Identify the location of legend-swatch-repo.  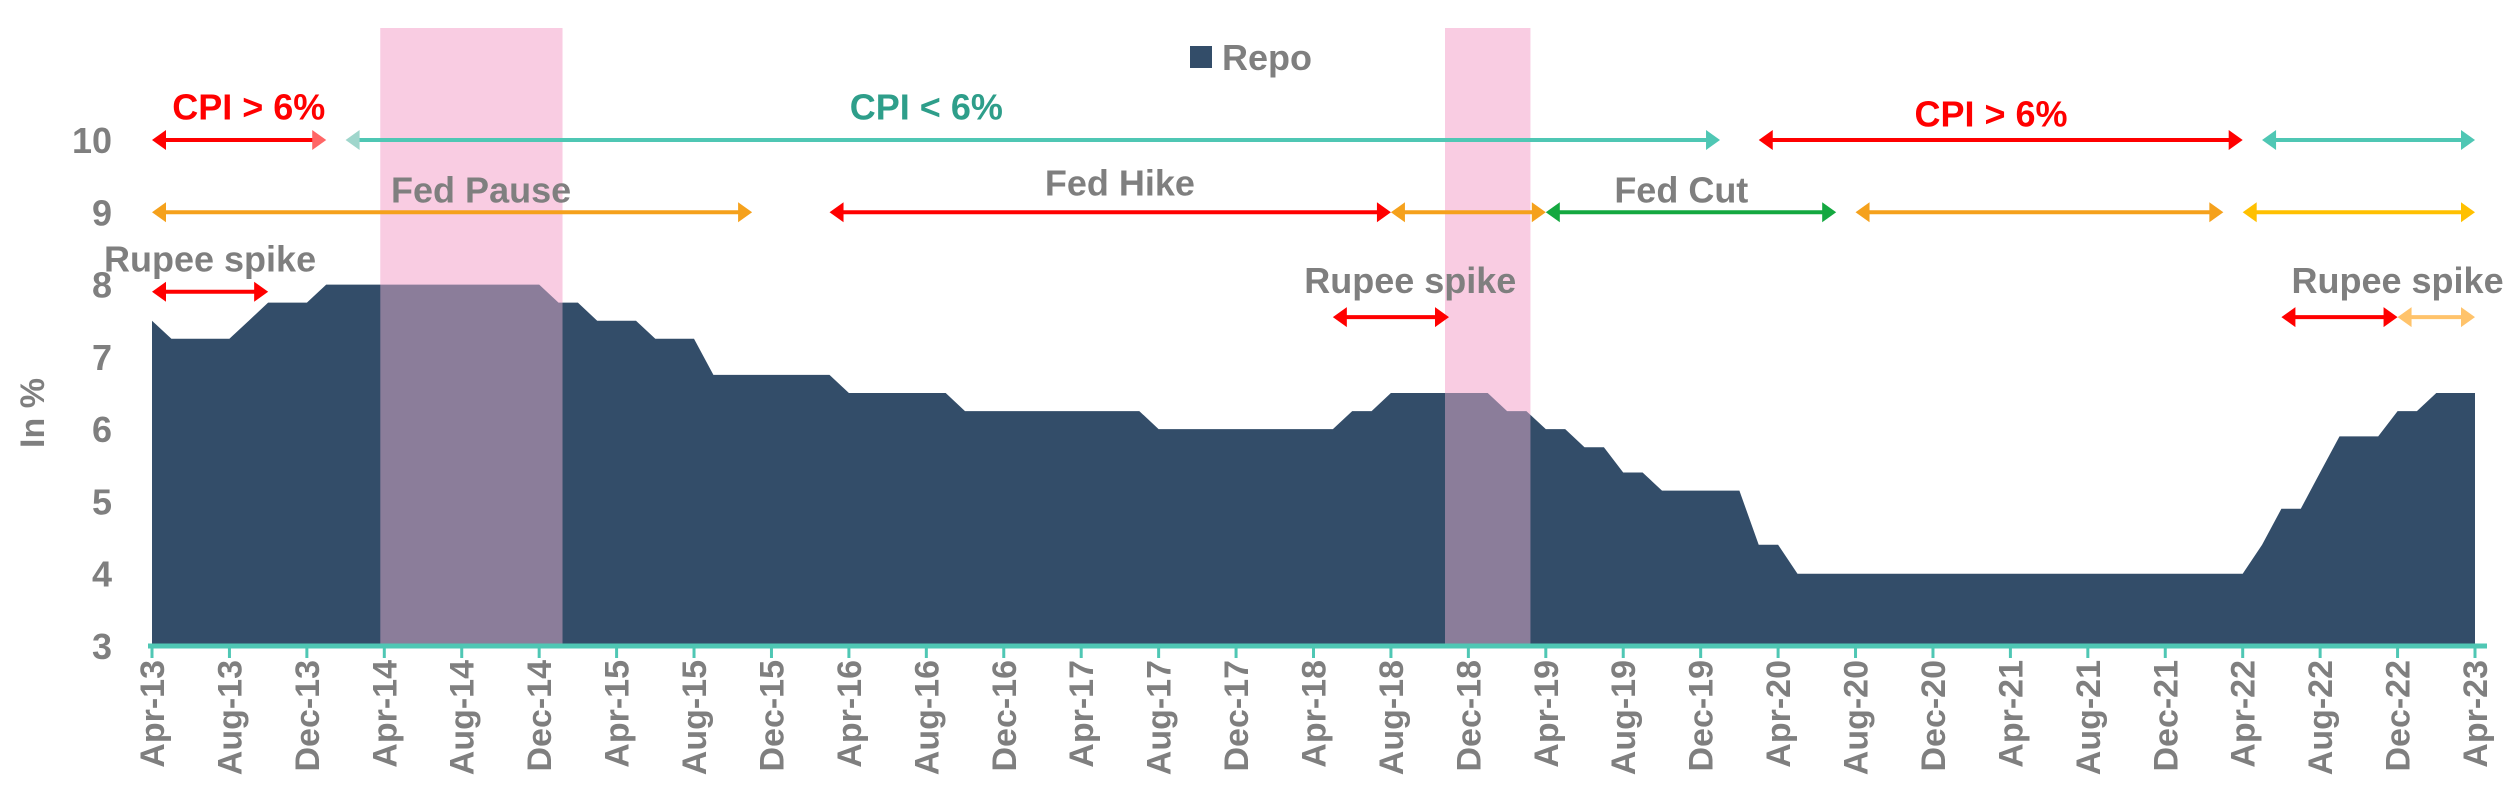
(1201, 57).